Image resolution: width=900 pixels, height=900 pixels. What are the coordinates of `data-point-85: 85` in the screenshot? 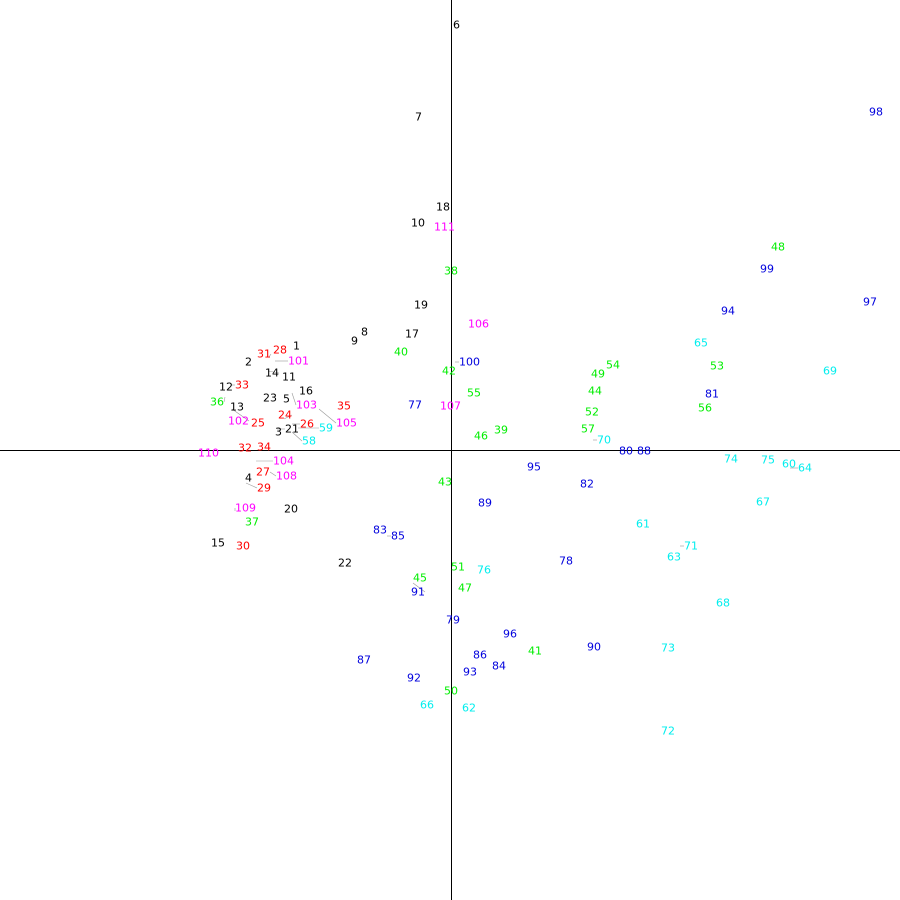 It's located at (398, 536).